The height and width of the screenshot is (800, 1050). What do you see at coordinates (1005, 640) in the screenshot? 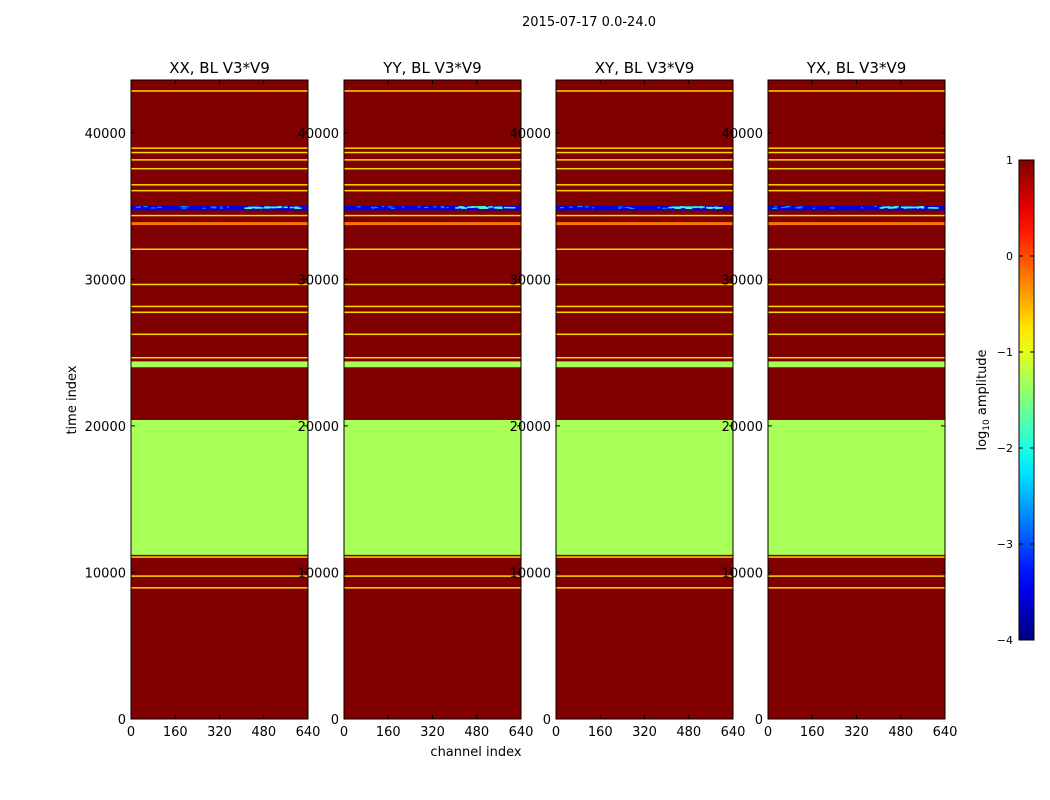
I see `colorbar-tick-label: −4` at bounding box center [1005, 640].